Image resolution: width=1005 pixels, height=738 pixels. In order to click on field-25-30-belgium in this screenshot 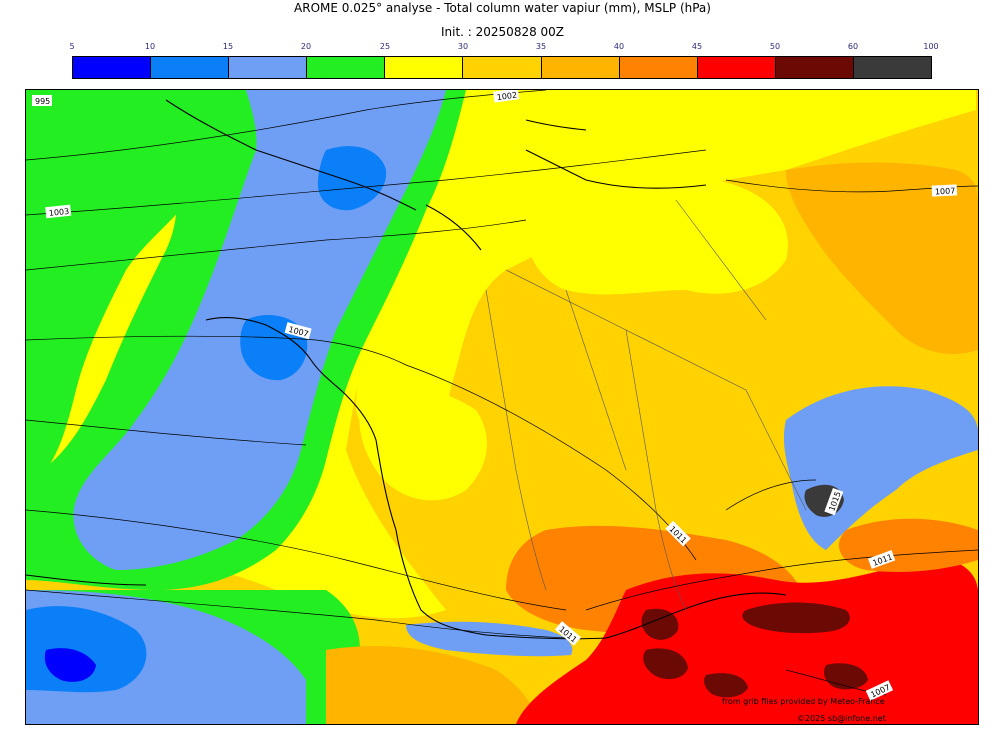, I will do `click(655, 235)`.